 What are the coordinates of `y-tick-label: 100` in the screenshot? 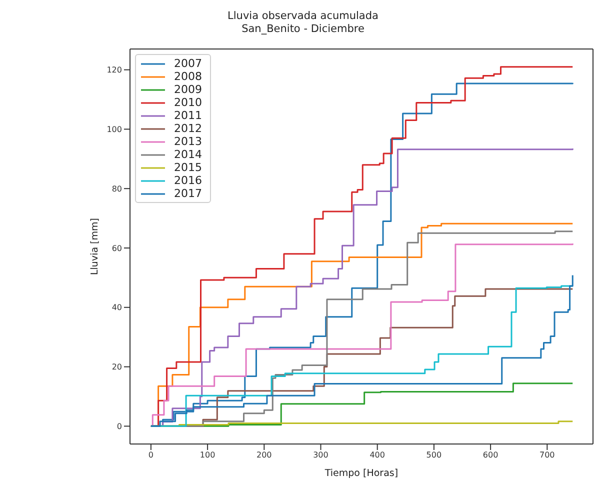 It's located at (114, 129).